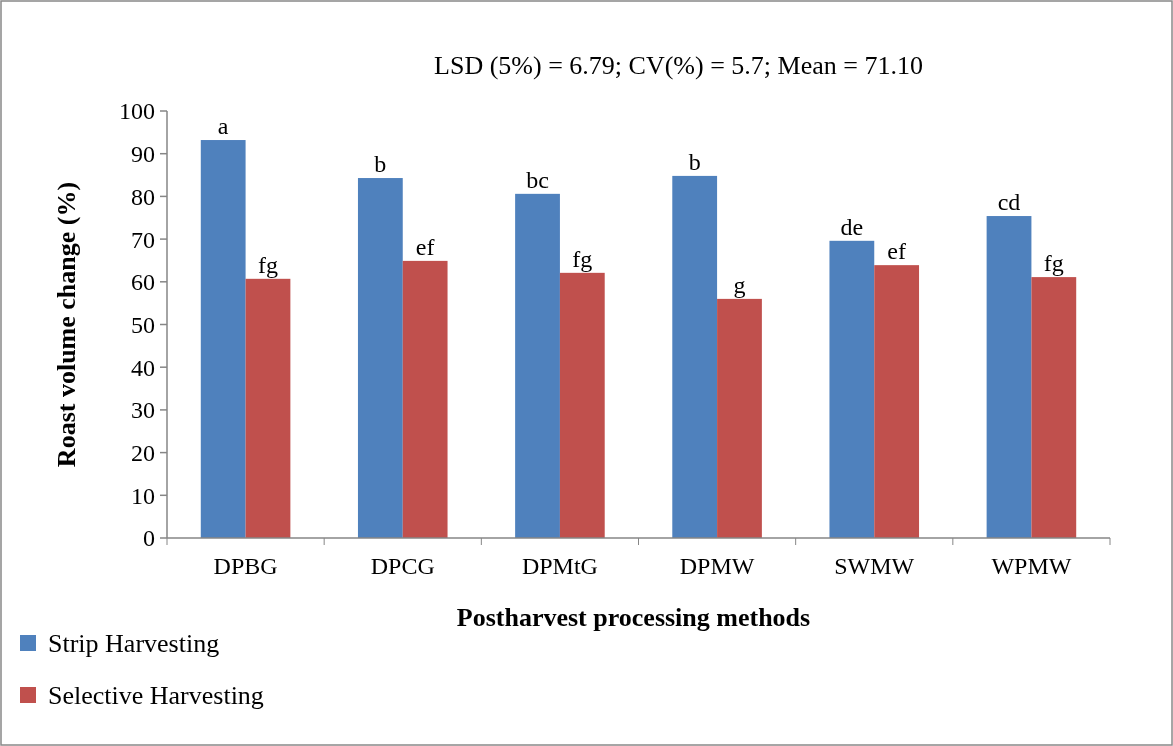 The height and width of the screenshot is (746, 1173). What do you see at coordinates (678, 65) in the screenshot?
I see `chart-title: LSD (5%) = 6.79; CV(%) = 5.7; Mean = 71.10` at bounding box center [678, 65].